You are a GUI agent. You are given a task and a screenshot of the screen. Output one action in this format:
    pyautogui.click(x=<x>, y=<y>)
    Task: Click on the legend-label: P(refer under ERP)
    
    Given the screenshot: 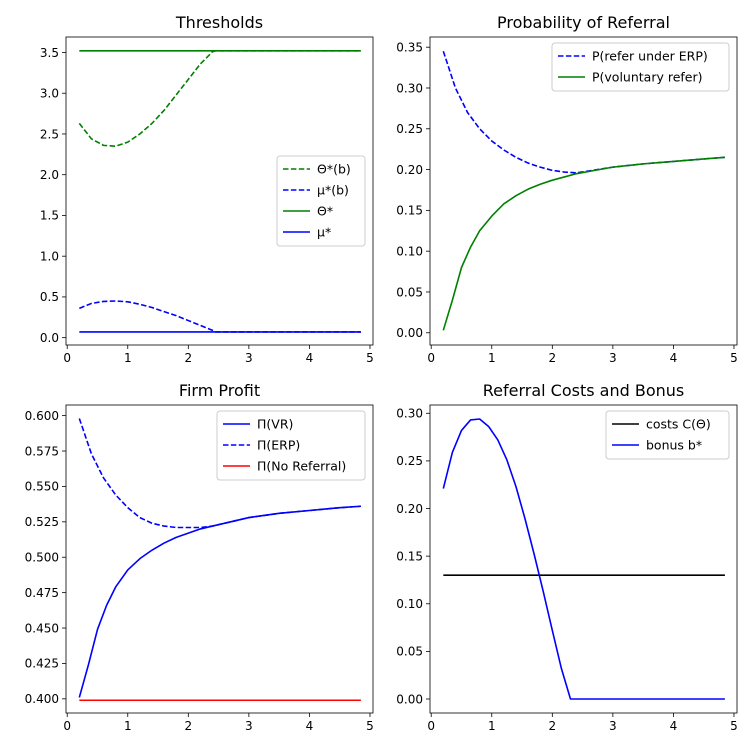 What is the action you would take?
    pyautogui.click(x=650, y=56)
    